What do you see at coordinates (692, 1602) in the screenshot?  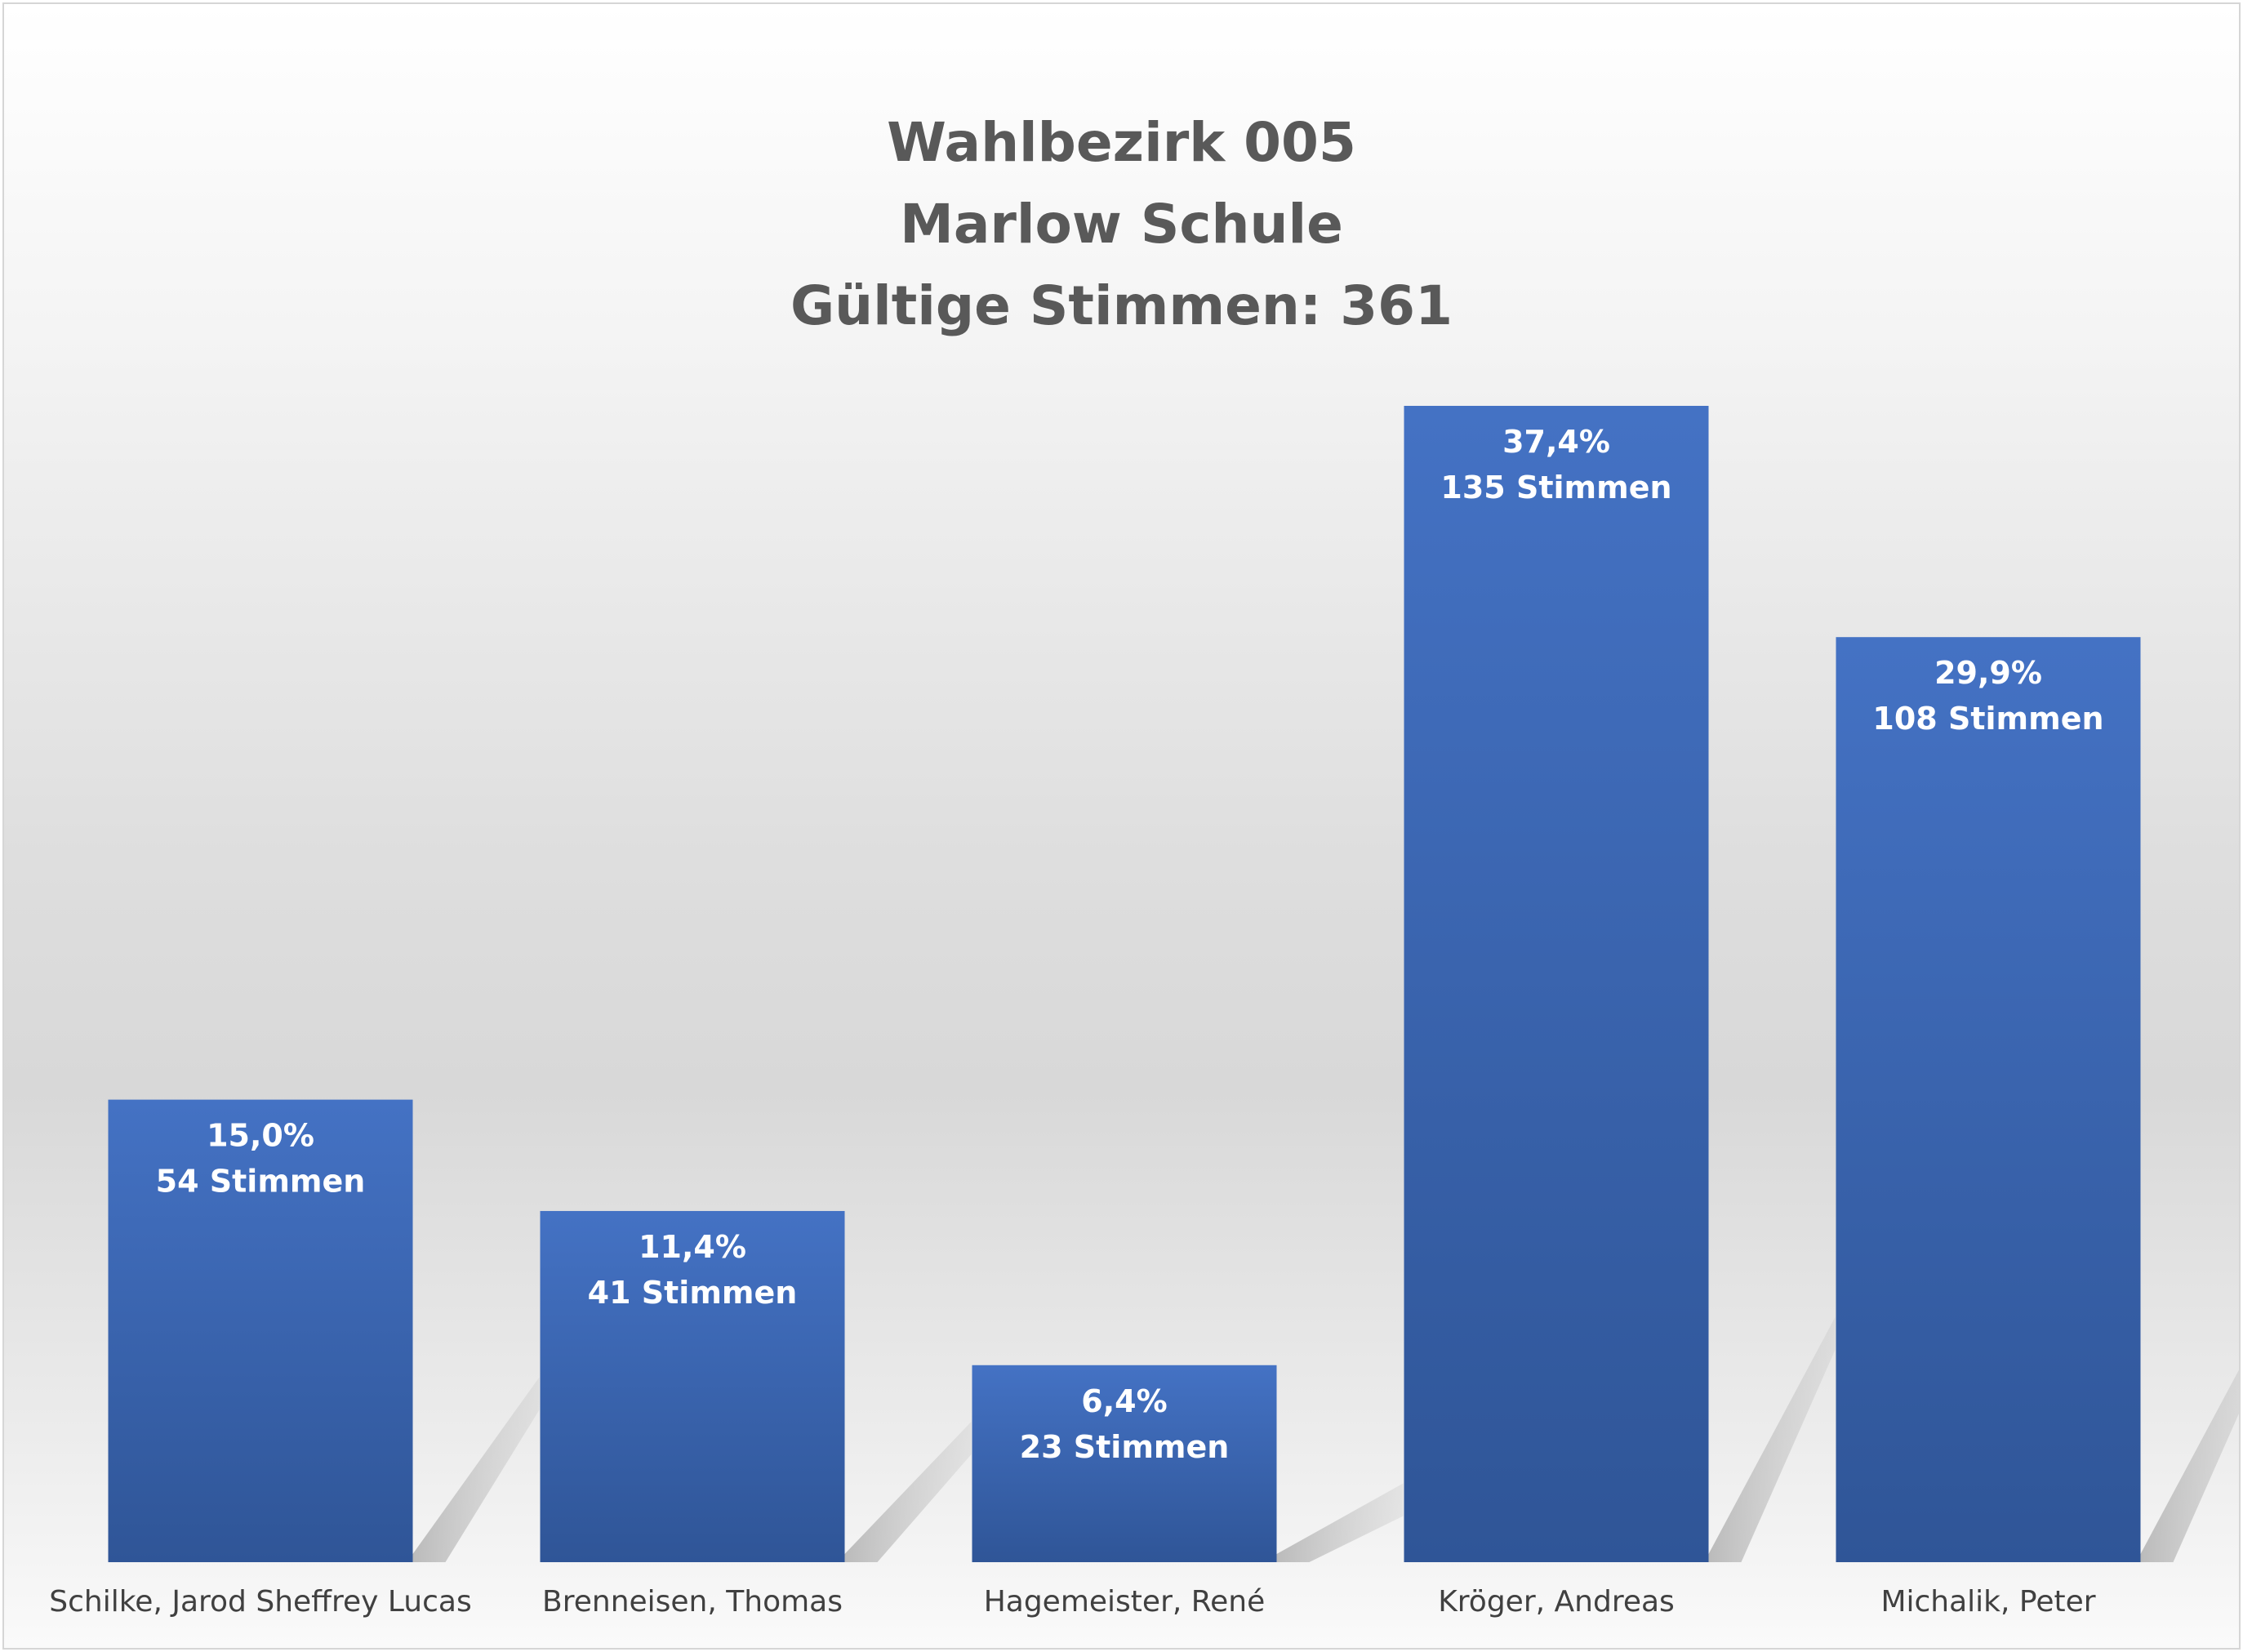 I see `category-label: Brenneisen, Thomas` at bounding box center [692, 1602].